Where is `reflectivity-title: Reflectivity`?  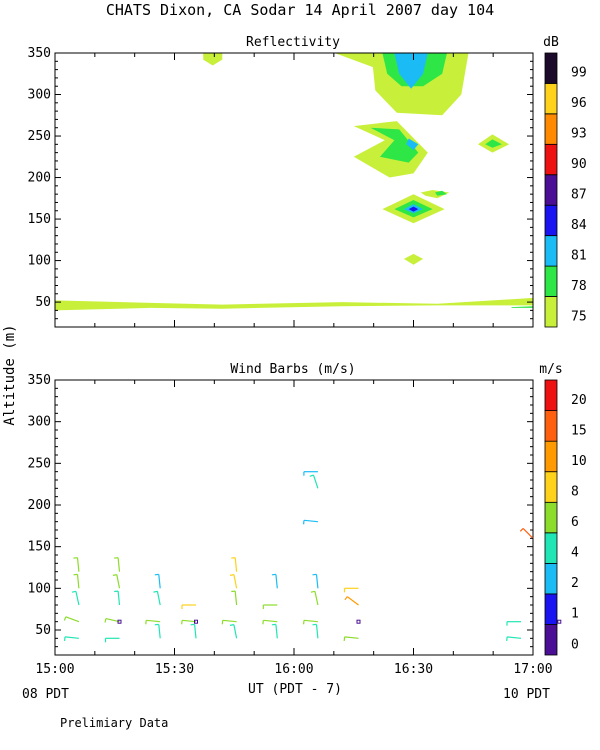
reflectivity-title: Reflectivity is located at coordinates (293, 42).